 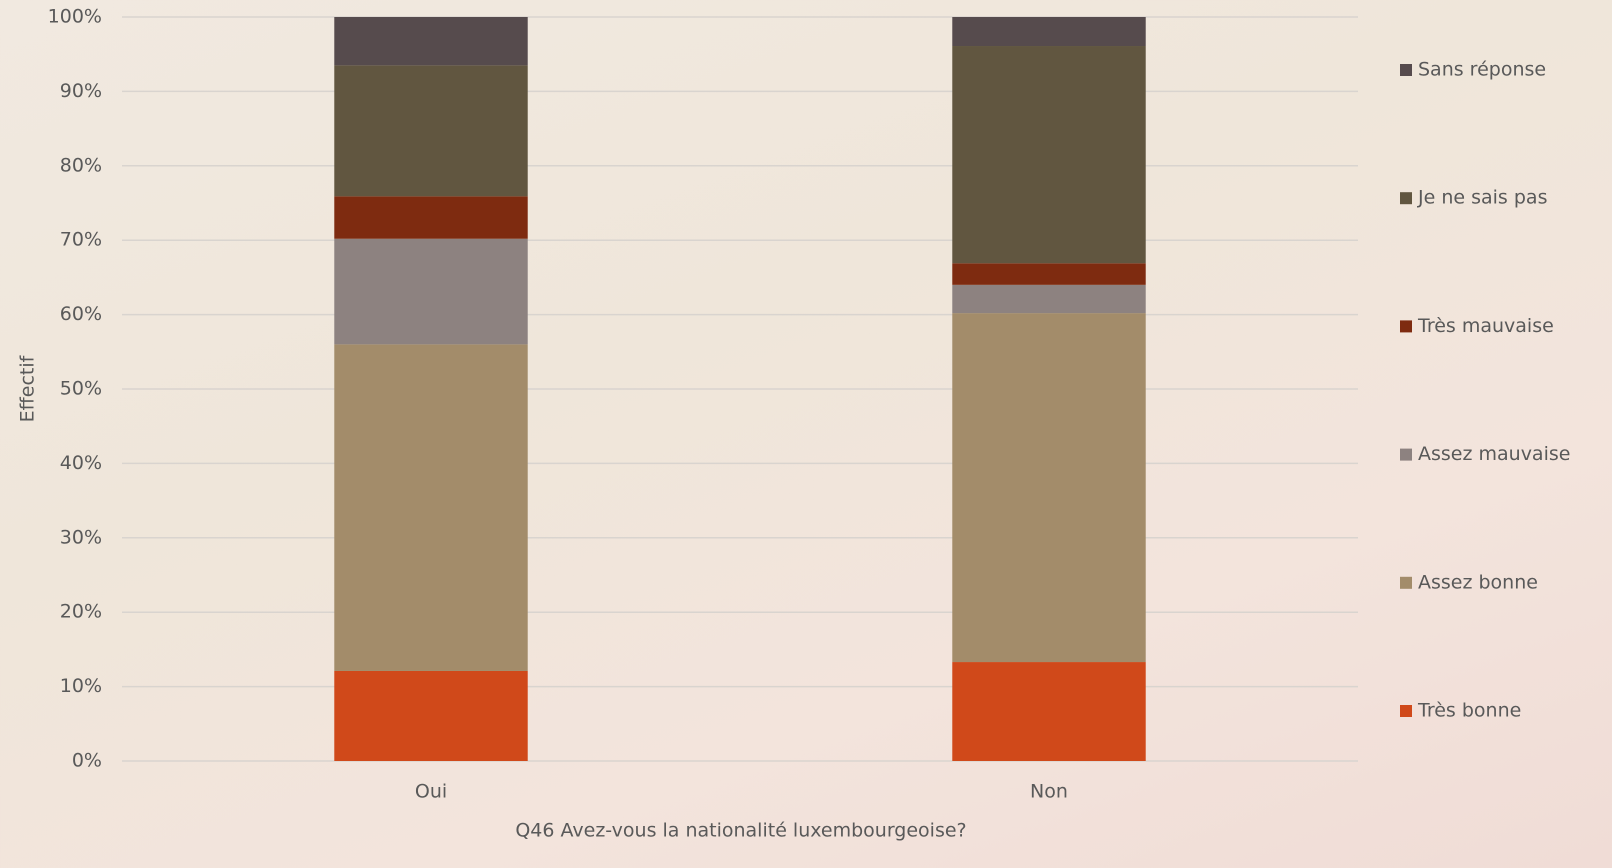 I want to click on y-tick-label: 70%, so click(x=81, y=240).